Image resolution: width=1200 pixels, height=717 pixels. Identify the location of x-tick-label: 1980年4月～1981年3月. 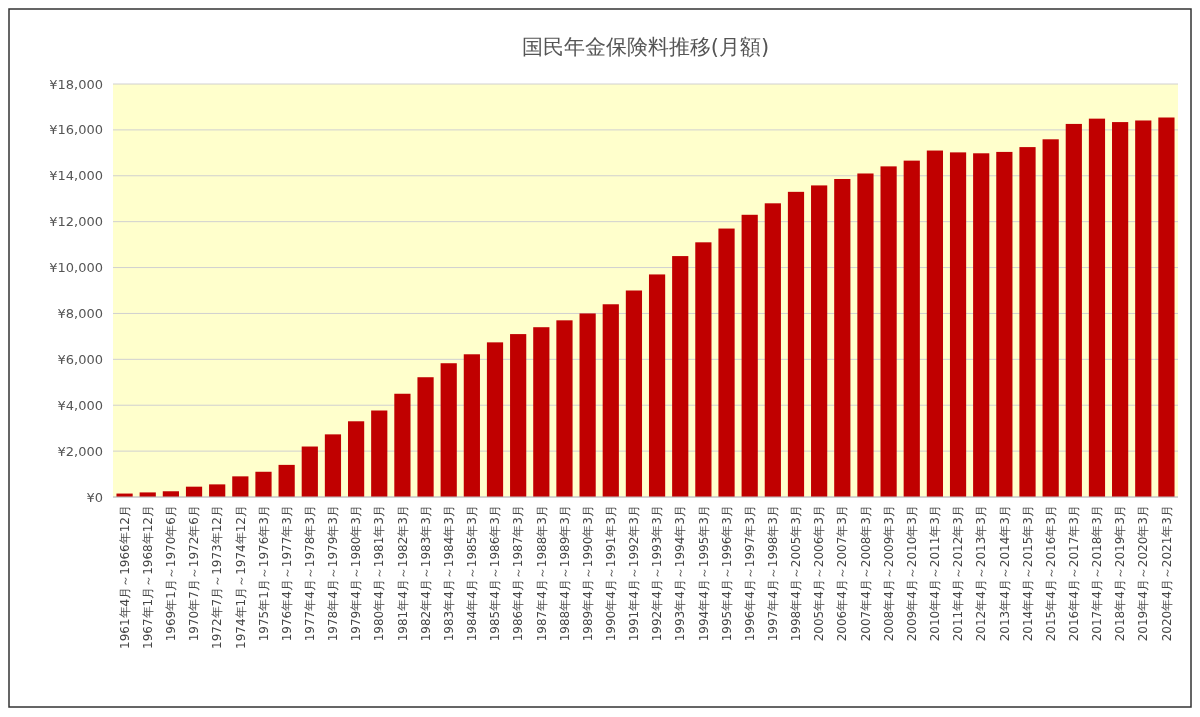
(379, 573).